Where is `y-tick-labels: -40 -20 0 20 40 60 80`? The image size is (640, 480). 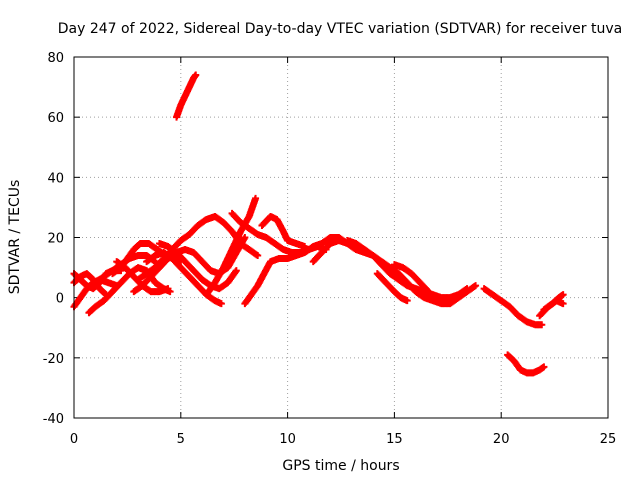
y-tick-labels: -40 -20 0 20 40 60 80 is located at coordinates (53, 239).